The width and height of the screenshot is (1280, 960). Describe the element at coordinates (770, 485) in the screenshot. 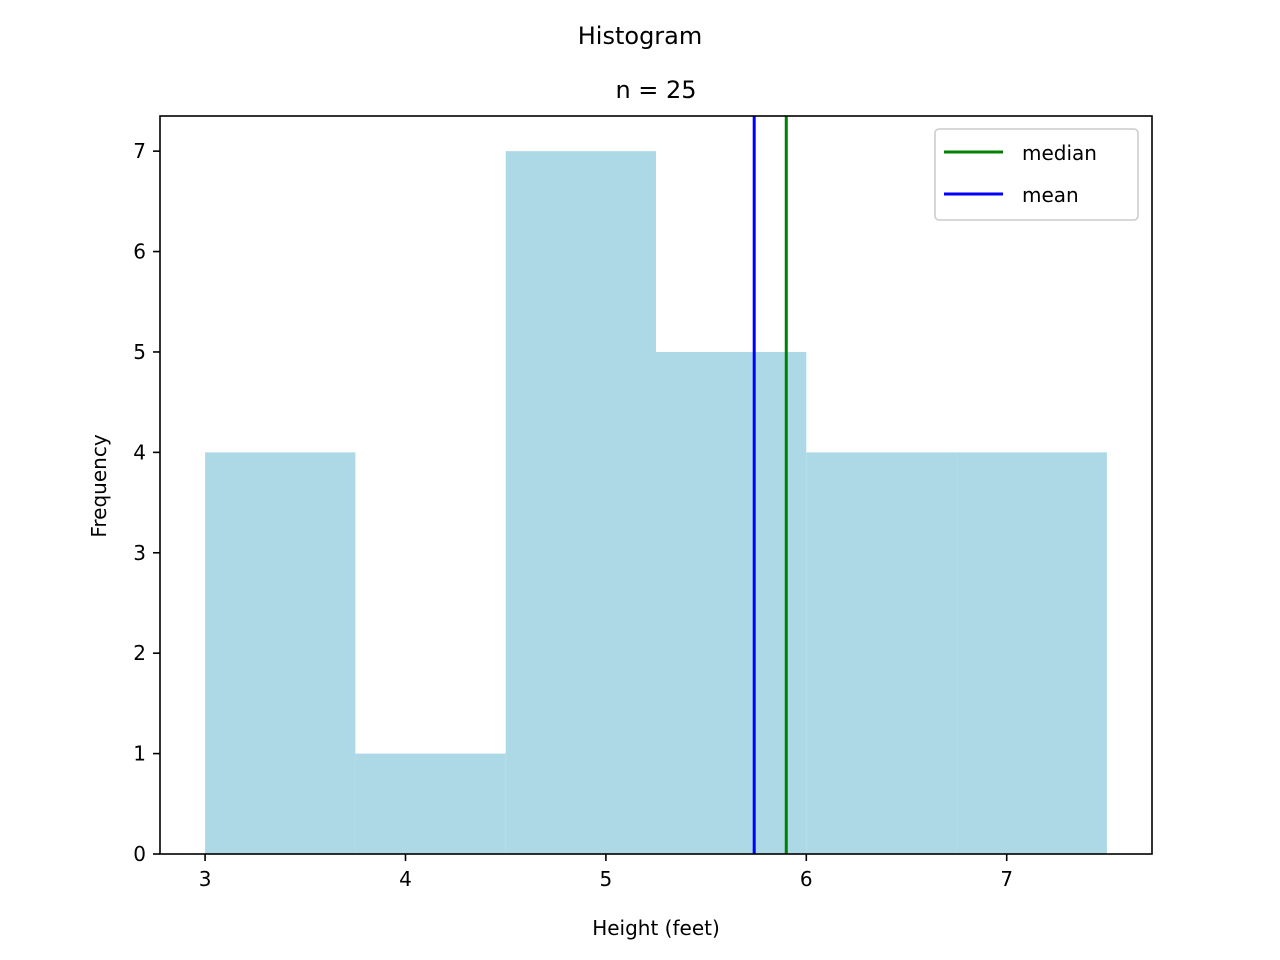

I see `reference-lines` at that location.